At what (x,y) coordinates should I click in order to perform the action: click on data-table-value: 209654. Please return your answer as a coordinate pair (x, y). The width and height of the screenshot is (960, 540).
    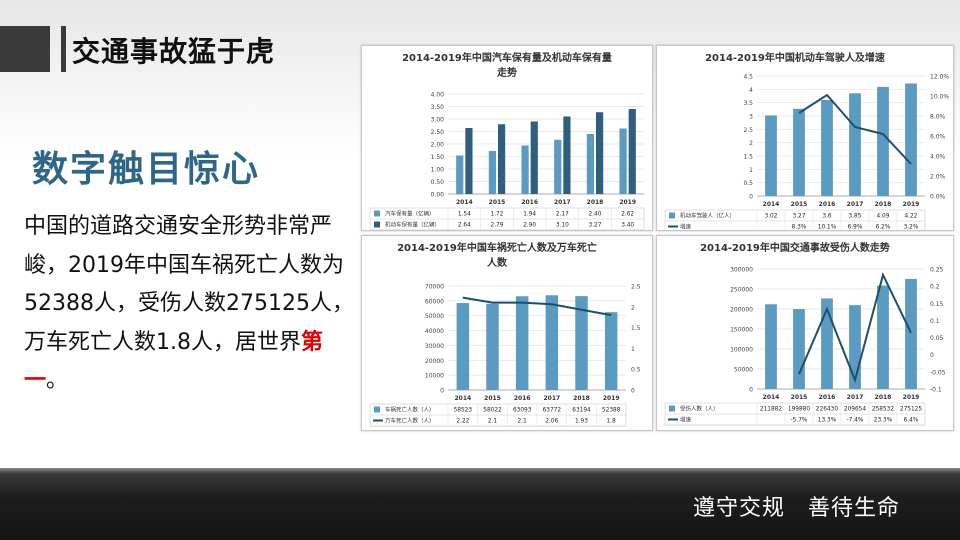
    Looking at the image, I should click on (855, 410).